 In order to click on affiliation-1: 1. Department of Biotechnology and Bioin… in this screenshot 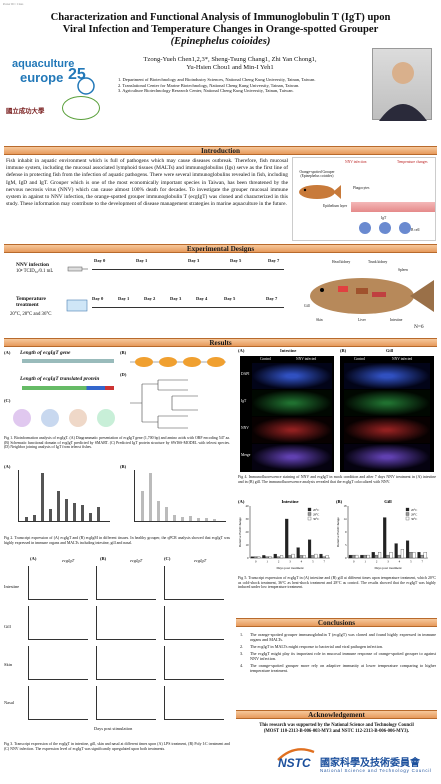, I will do `click(217, 79)`.